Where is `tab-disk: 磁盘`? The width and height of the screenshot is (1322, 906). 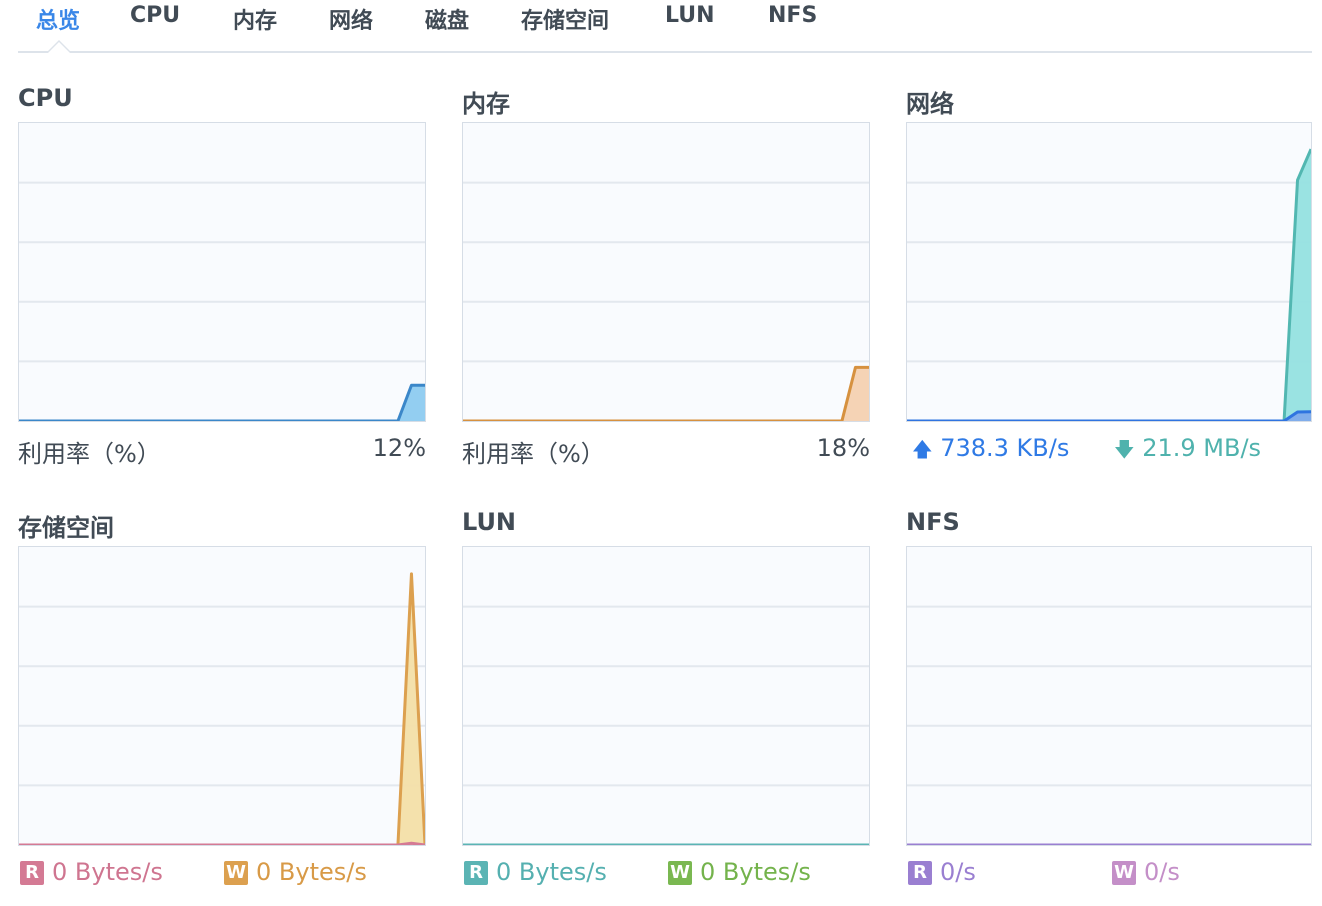 tab-disk: 磁盘 is located at coordinates (447, 21).